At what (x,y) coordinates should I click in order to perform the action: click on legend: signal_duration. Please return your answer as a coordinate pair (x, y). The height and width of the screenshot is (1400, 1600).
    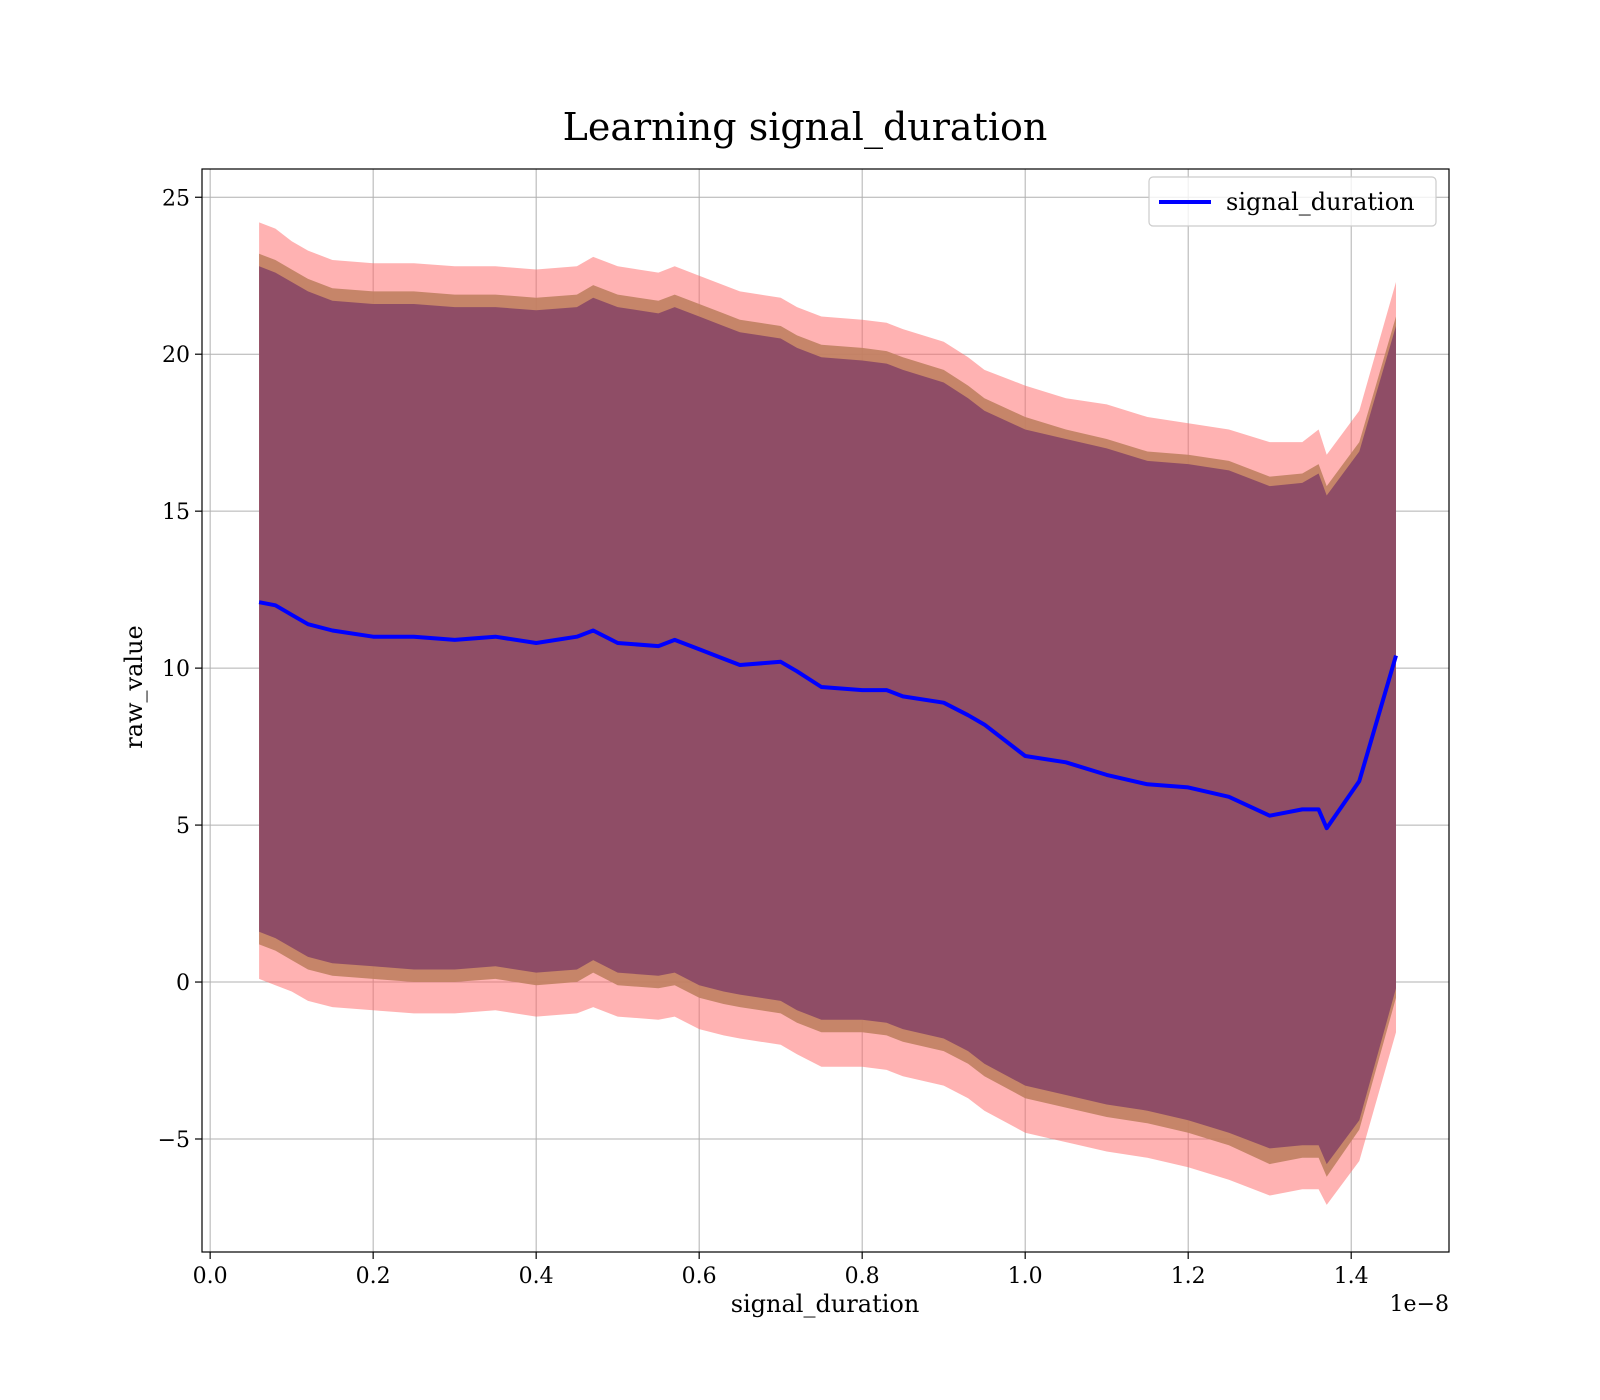
    Looking at the image, I should click on (1292, 201).